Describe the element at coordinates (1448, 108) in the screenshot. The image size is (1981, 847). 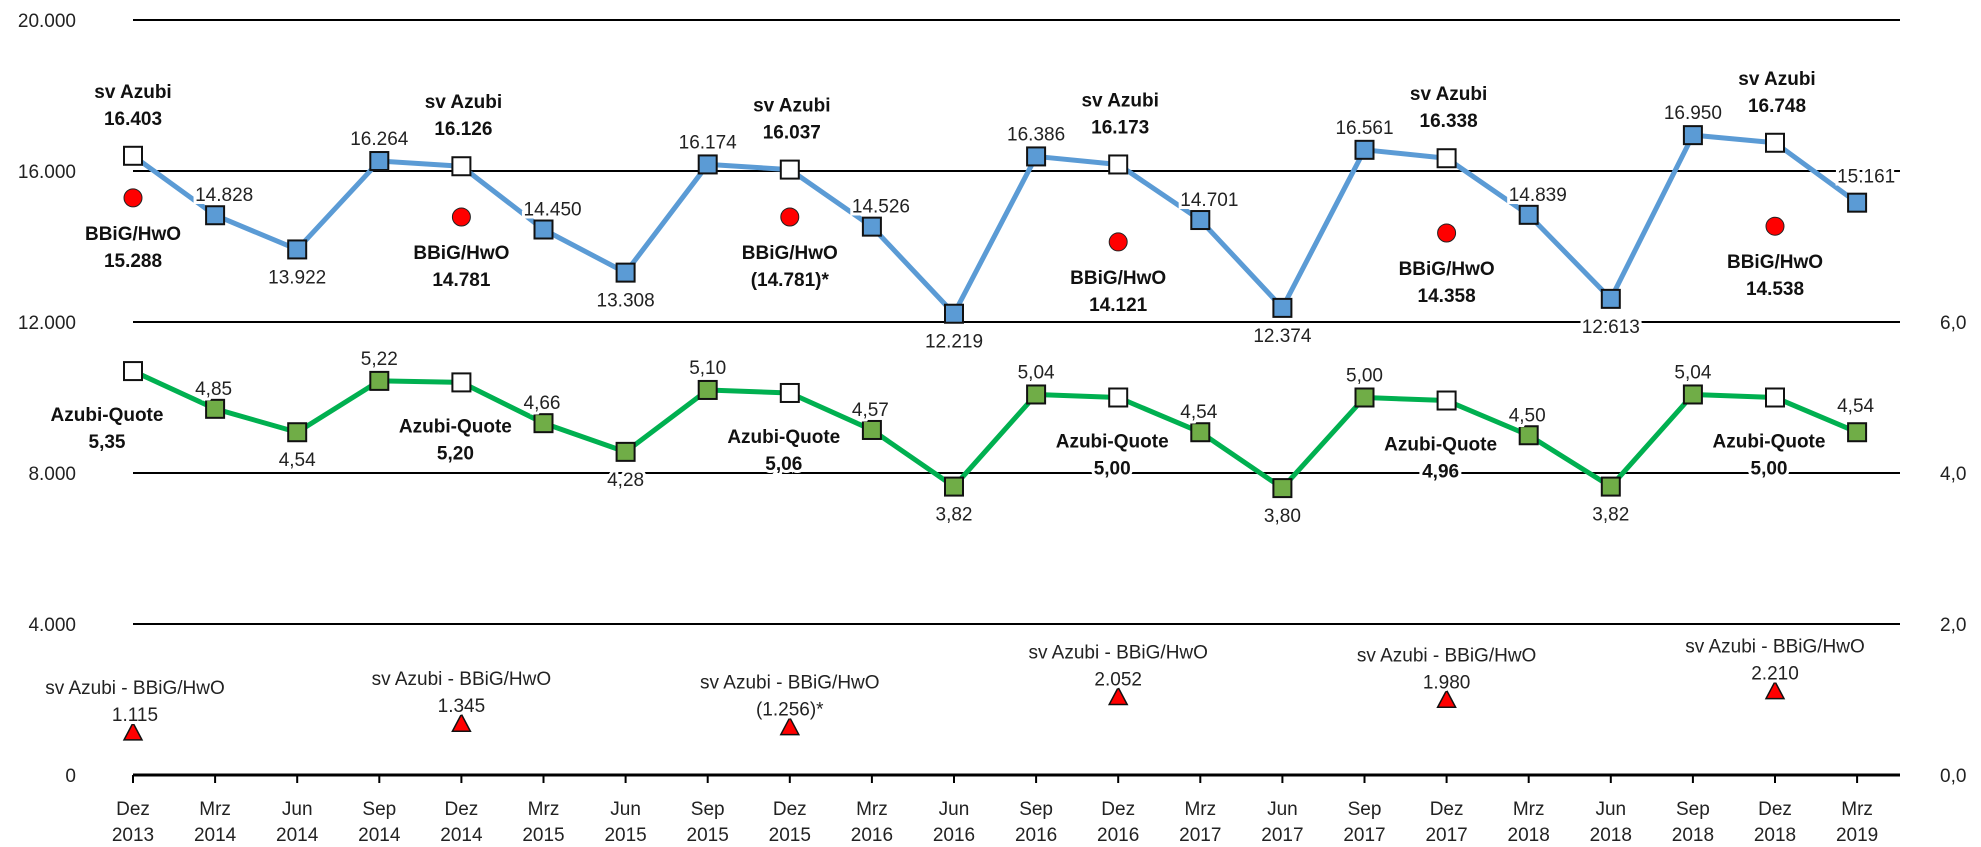
I see `sv-azubi-annotation: sv Azubi 16.338` at that location.